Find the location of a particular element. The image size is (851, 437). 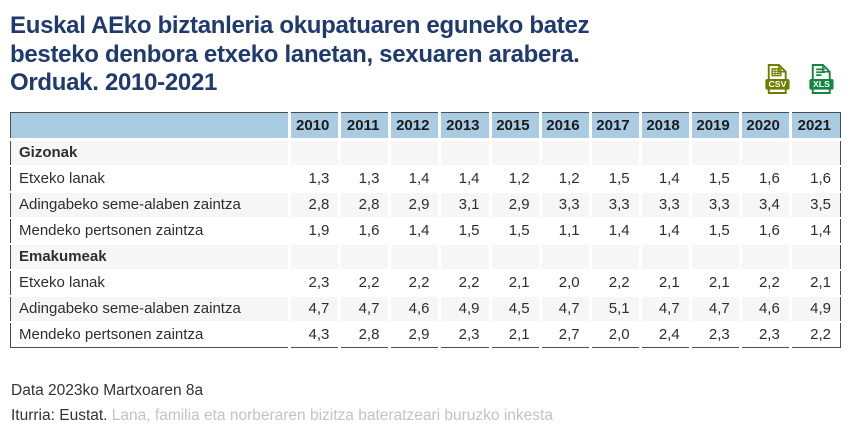

value-cell: 3,4 is located at coordinates (766, 205).